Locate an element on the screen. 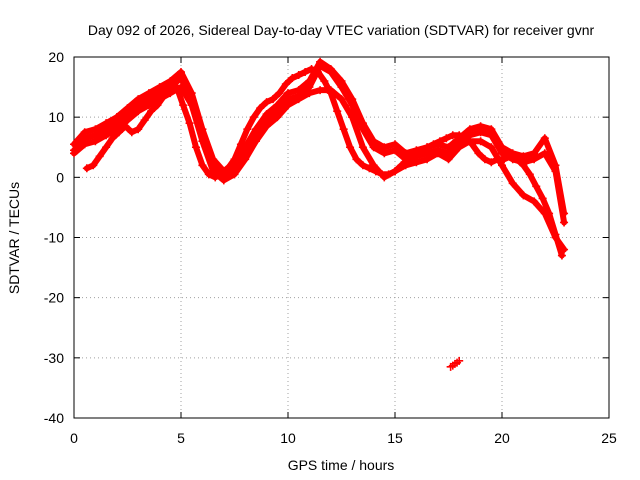  y-tick-label: 20 is located at coordinates (56, 57).